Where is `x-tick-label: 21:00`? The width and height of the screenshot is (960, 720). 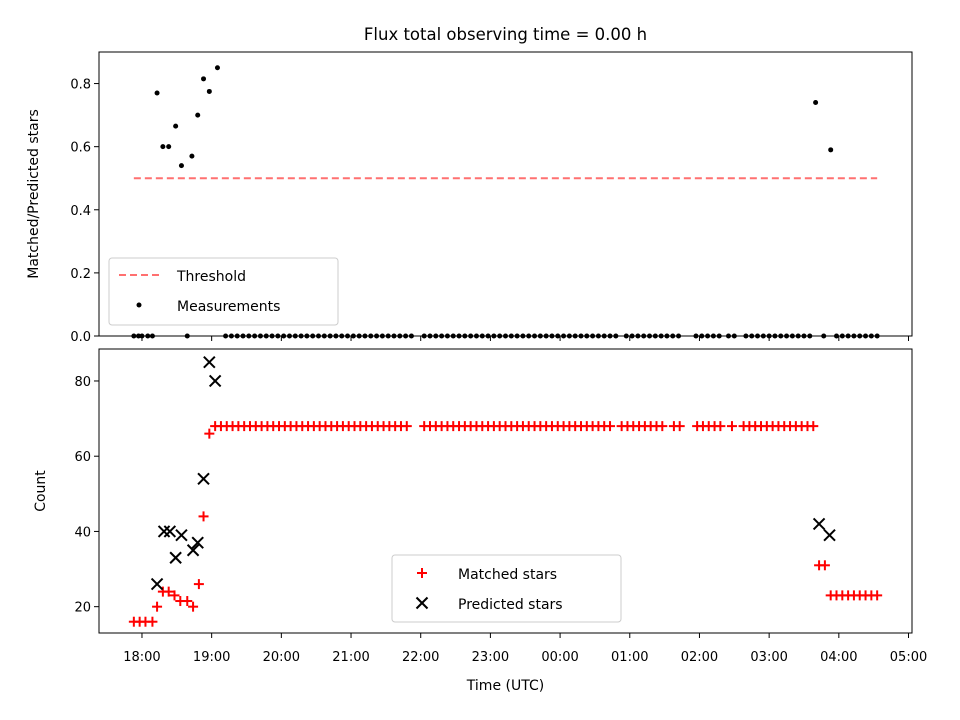
x-tick-label: 21:00 is located at coordinates (350, 657).